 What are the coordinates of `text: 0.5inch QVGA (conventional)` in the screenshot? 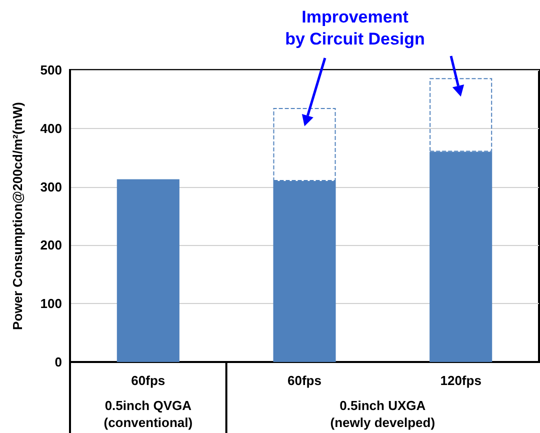 It's located at (148, 414).